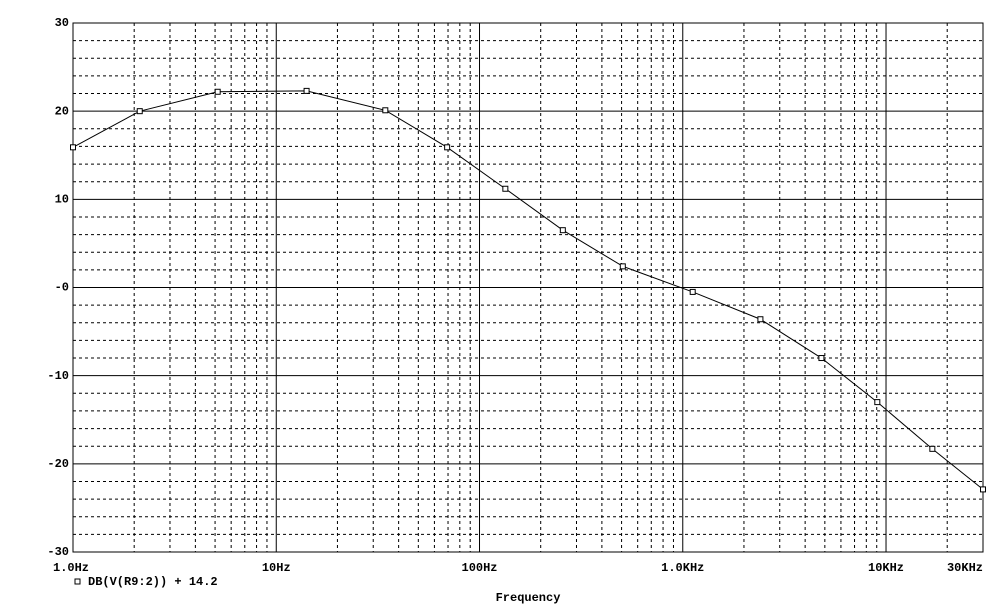  What do you see at coordinates (58, 376) in the screenshot?
I see `y-tick-label: -10` at bounding box center [58, 376].